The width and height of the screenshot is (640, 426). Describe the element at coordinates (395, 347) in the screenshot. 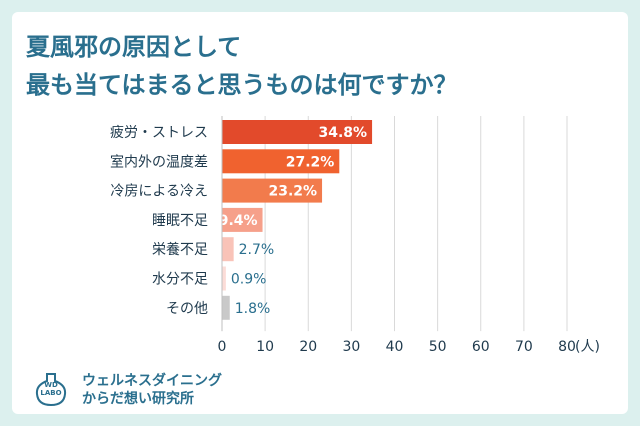

I see `x-tick-label-4: 40` at that location.